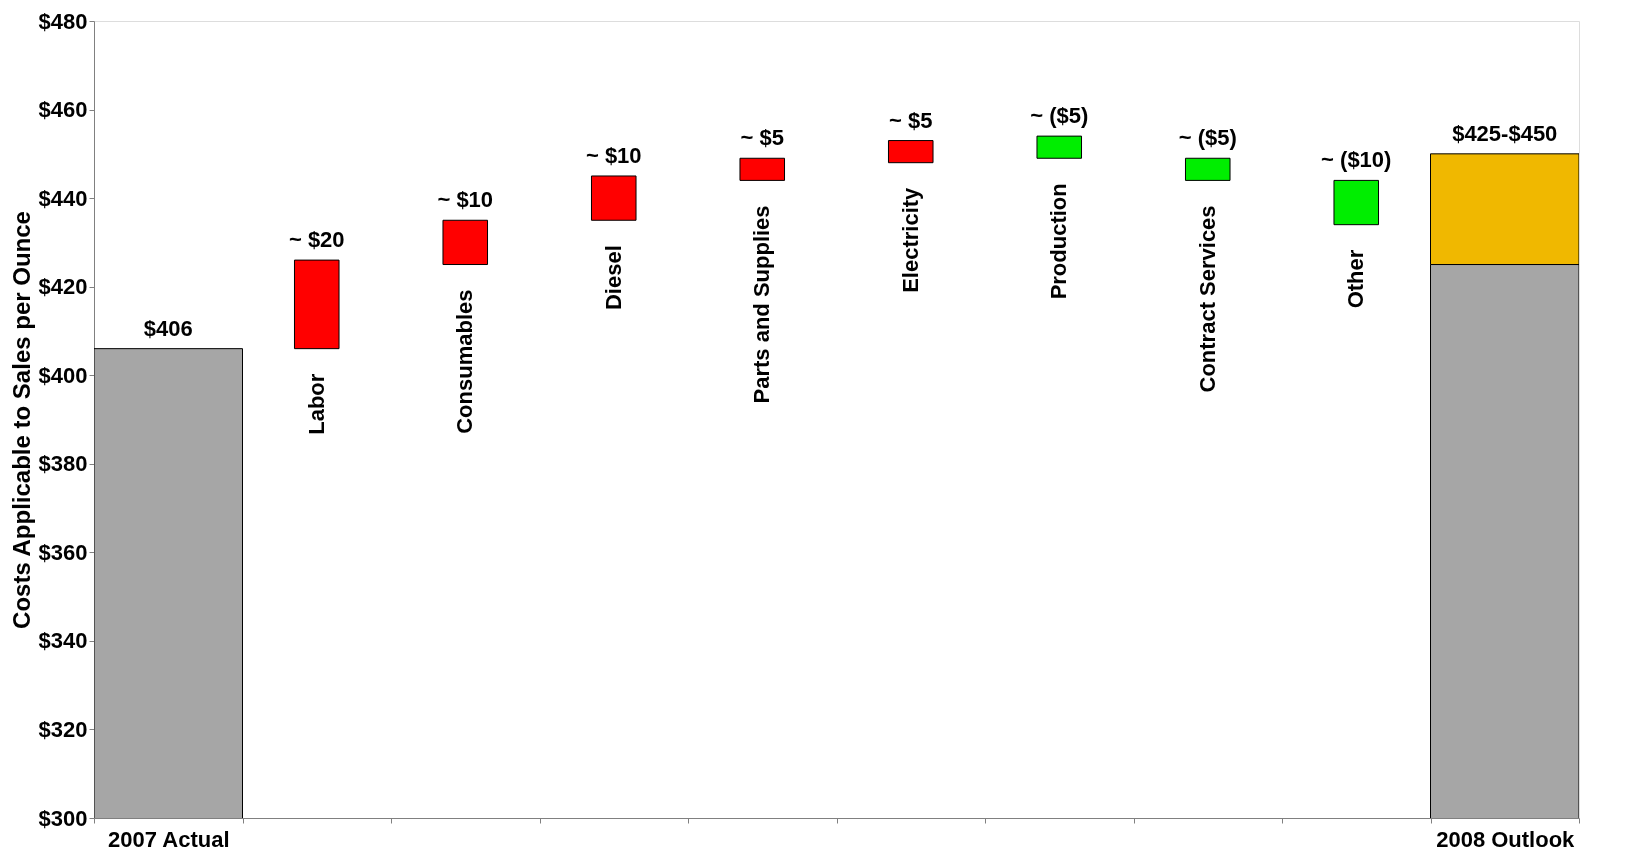 This screenshot has height=867, width=1627. What do you see at coordinates (169, 839) in the screenshot?
I see `x-tick-label: 2007 Actual` at bounding box center [169, 839].